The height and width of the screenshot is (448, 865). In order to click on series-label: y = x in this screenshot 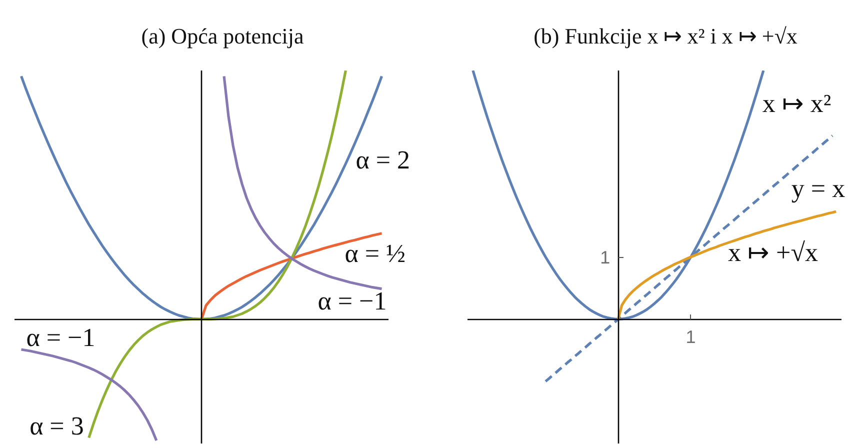, I will do `click(818, 189)`.